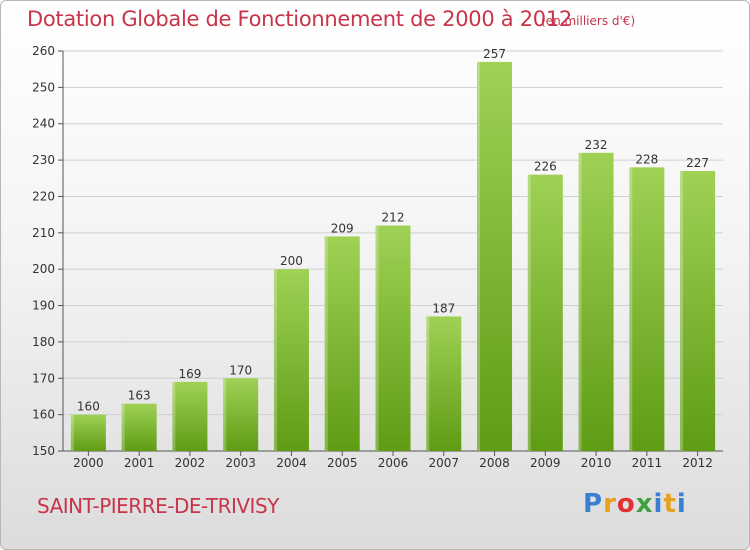  What do you see at coordinates (495, 256) in the screenshot?
I see `bar-2008` at bounding box center [495, 256].